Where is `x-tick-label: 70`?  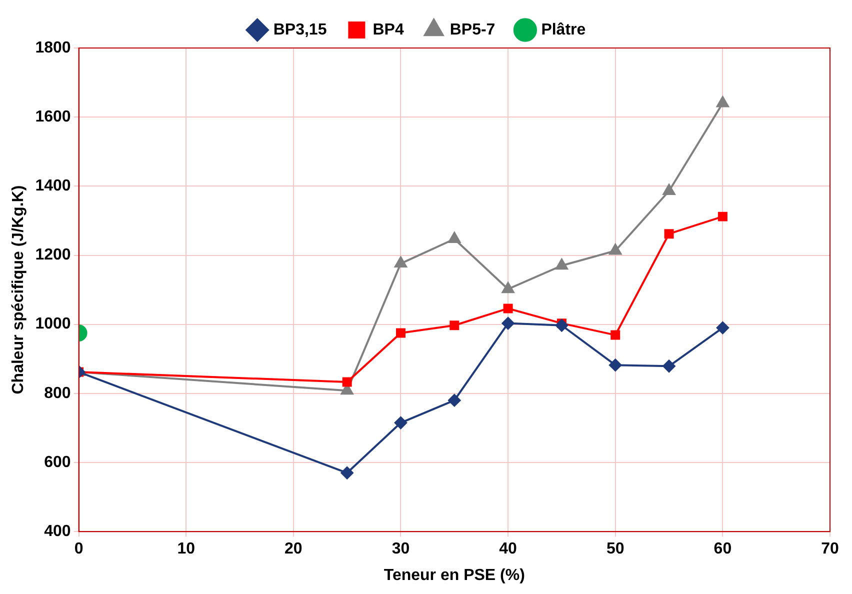 x-tick-label: 70 is located at coordinates (830, 549).